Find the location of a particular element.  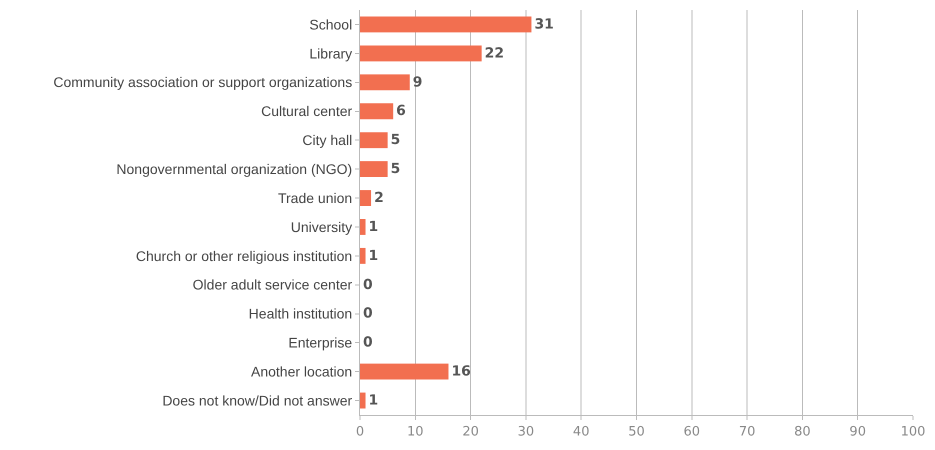

y-tick-label: Health institution is located at coordinates (300, 314).